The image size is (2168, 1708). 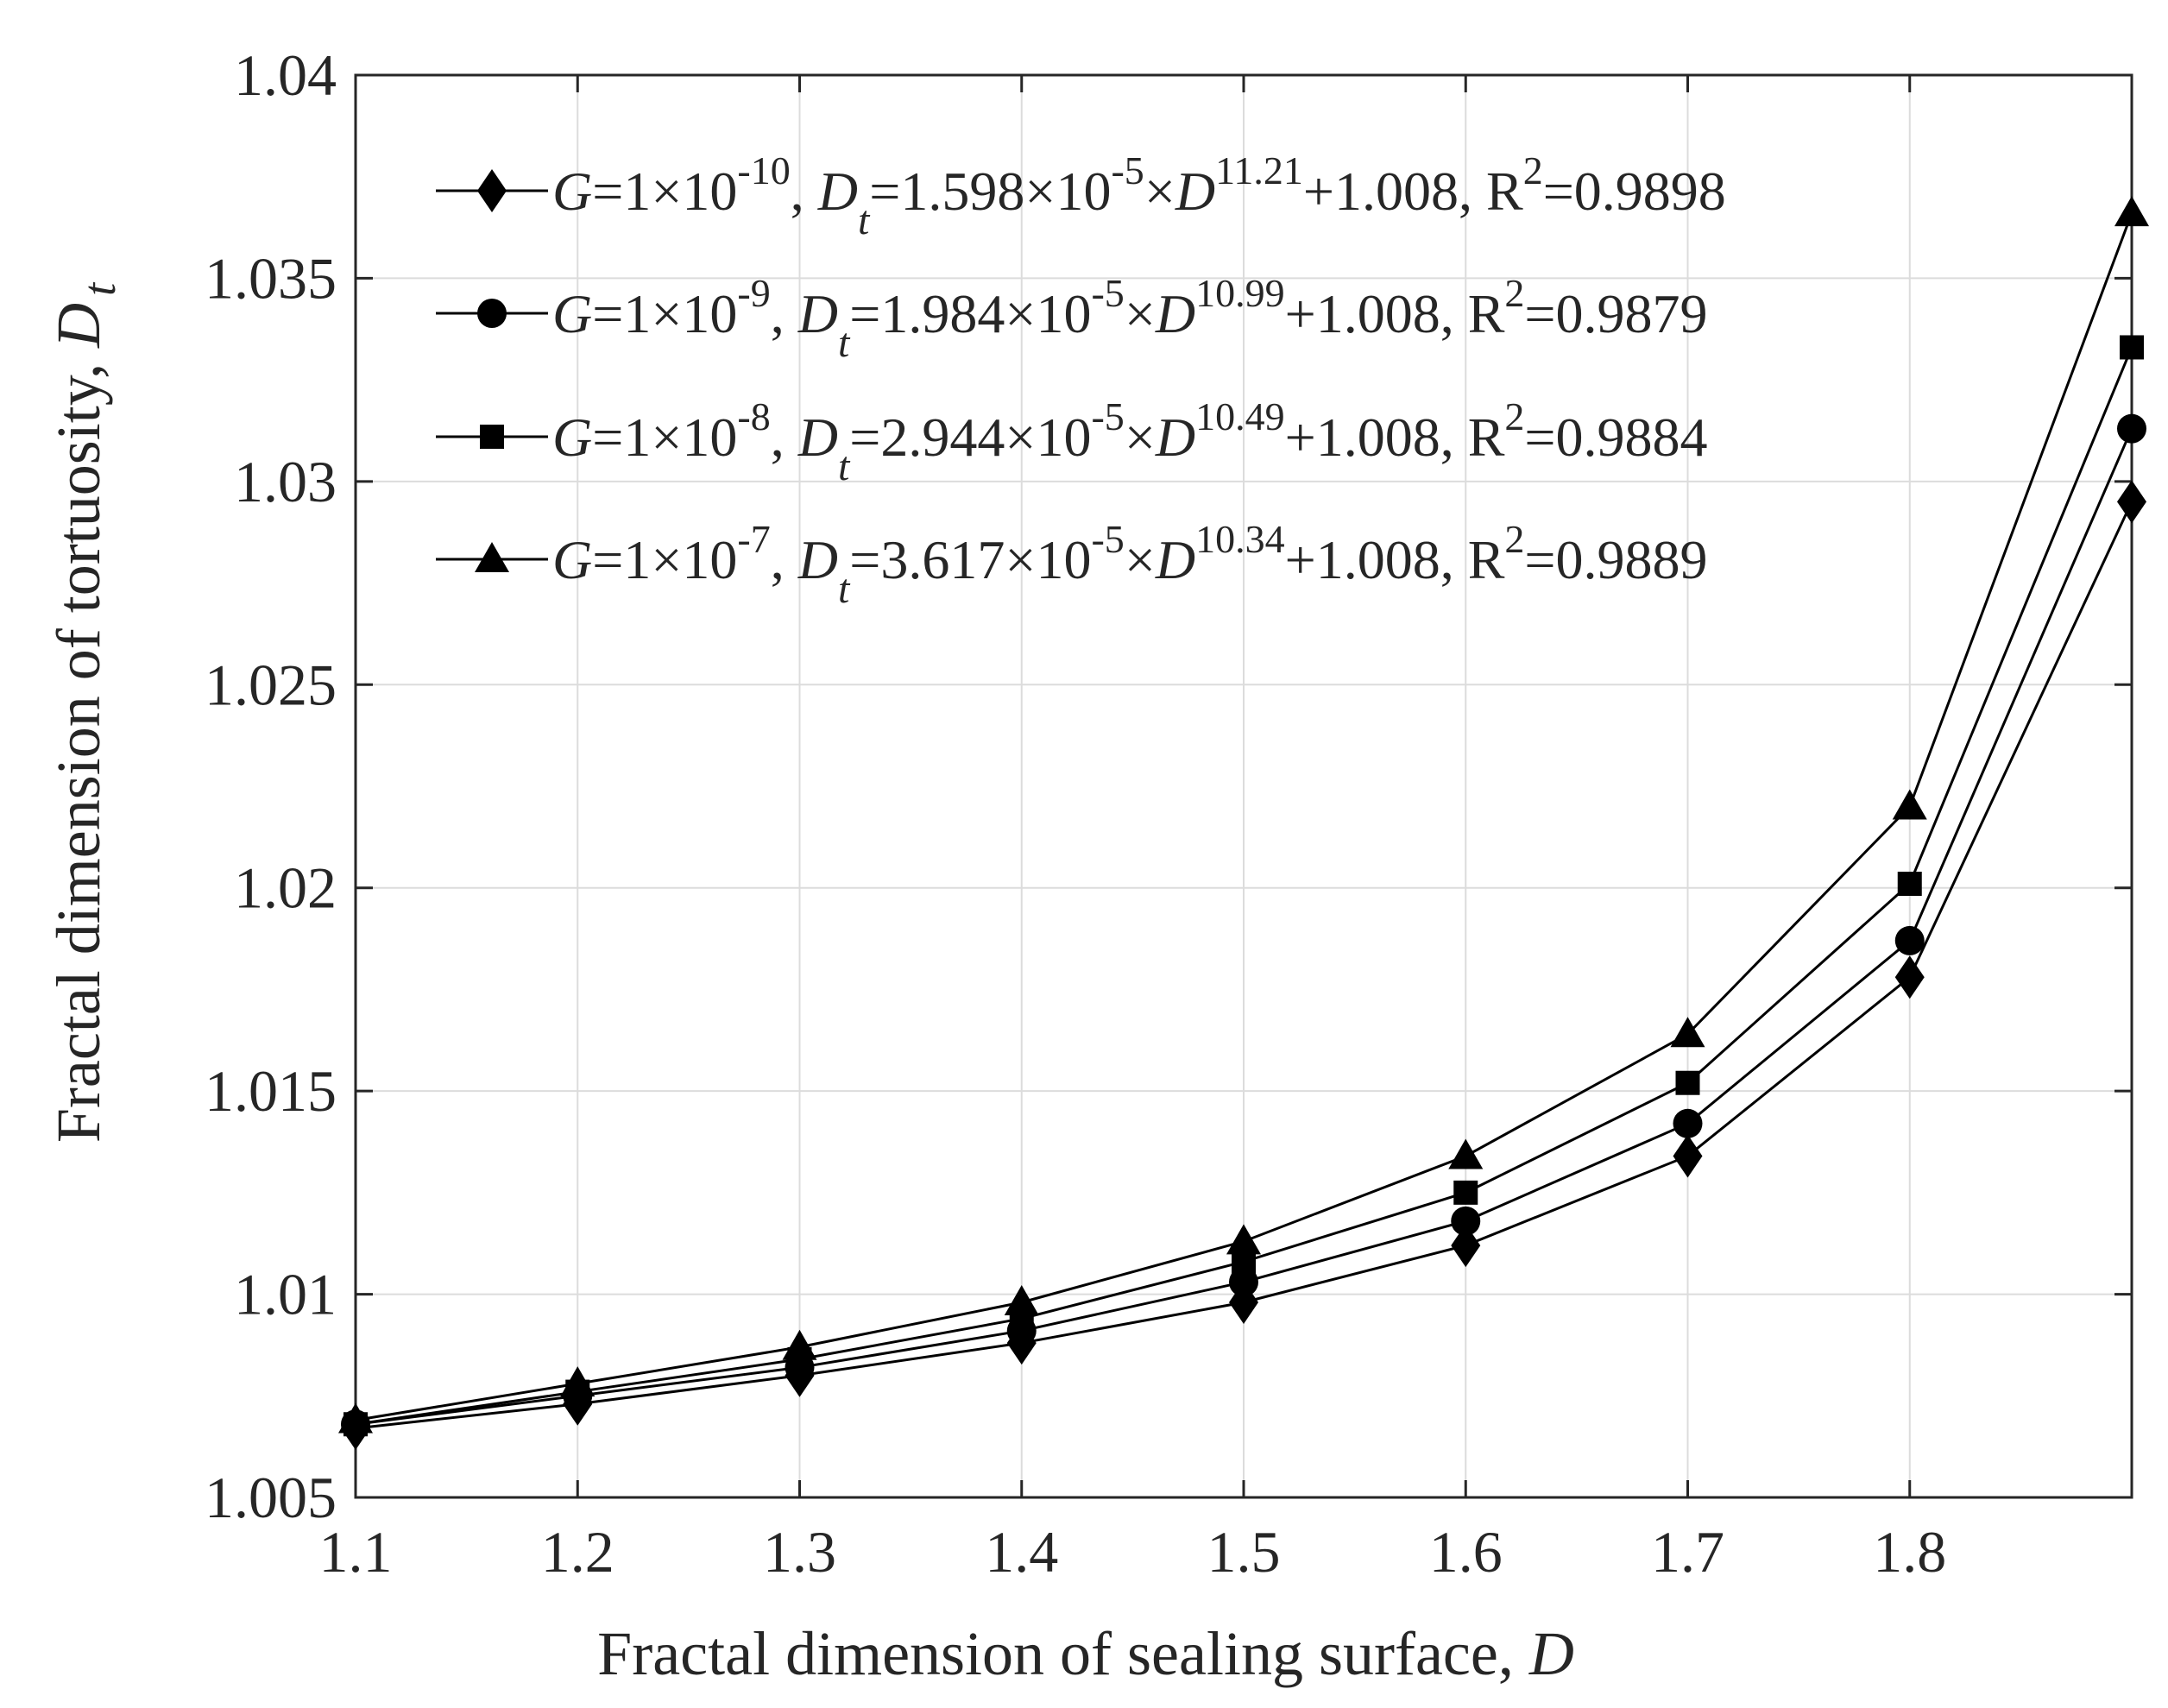 What do you see at coordinates (271, 278) in the screenshot?
I see `y-tick-label: 1.035` at bounding box center [271, 278].